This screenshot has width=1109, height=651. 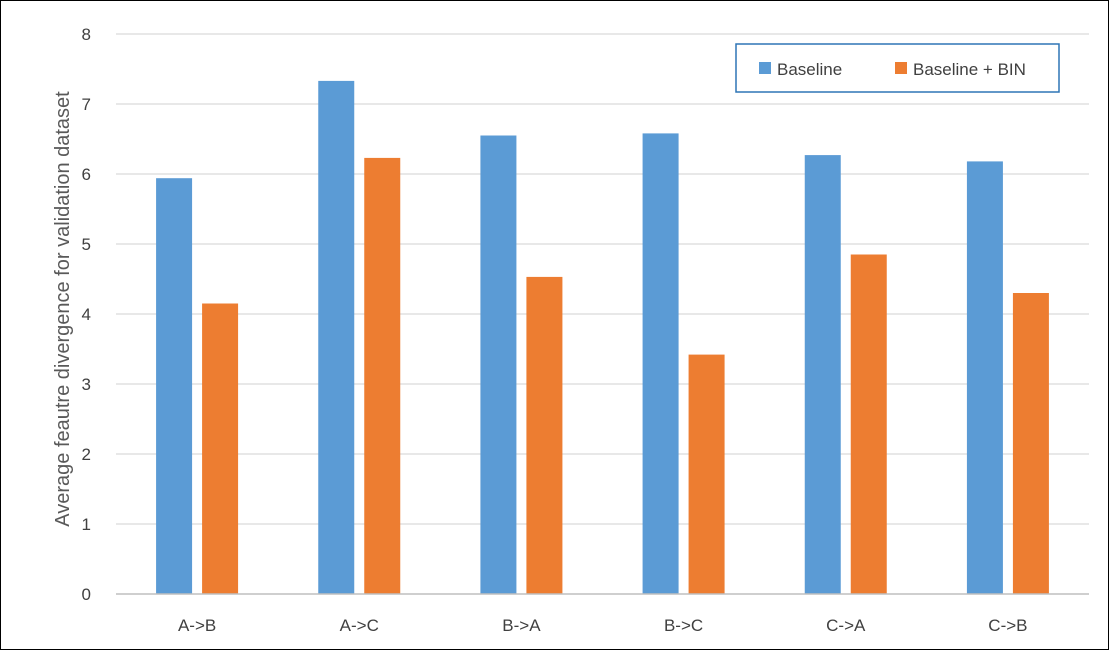 I want to click on y-tick-label: 8, so click(x=86, y=34).